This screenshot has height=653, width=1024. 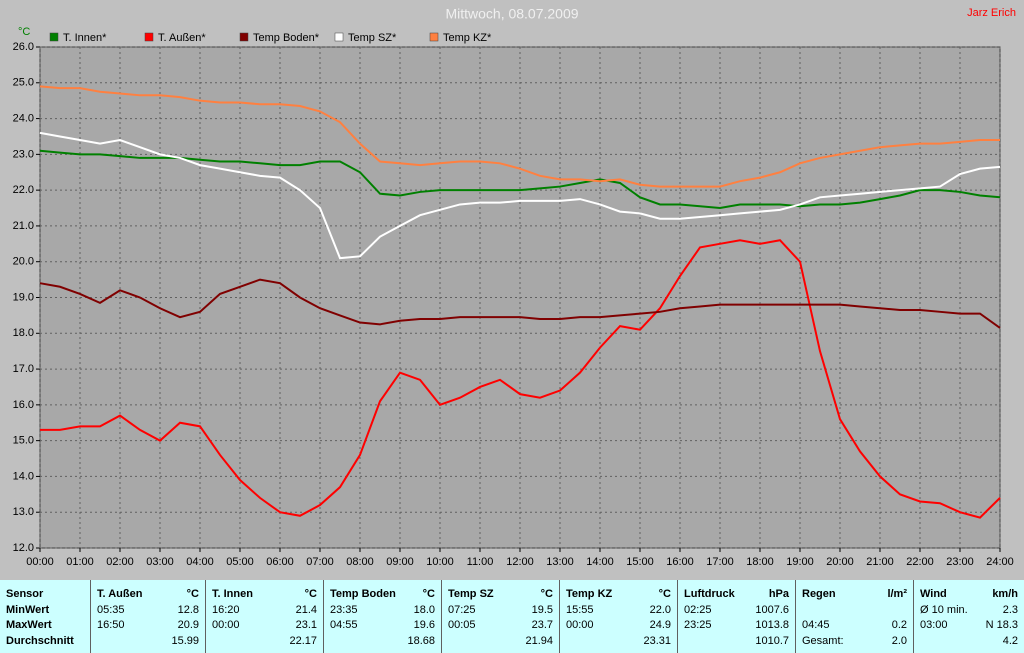 What do you see at coordinates (80, 562) in the screenshot?
I see `x-tick-label: 01:00` at bounding box center [80, 562].